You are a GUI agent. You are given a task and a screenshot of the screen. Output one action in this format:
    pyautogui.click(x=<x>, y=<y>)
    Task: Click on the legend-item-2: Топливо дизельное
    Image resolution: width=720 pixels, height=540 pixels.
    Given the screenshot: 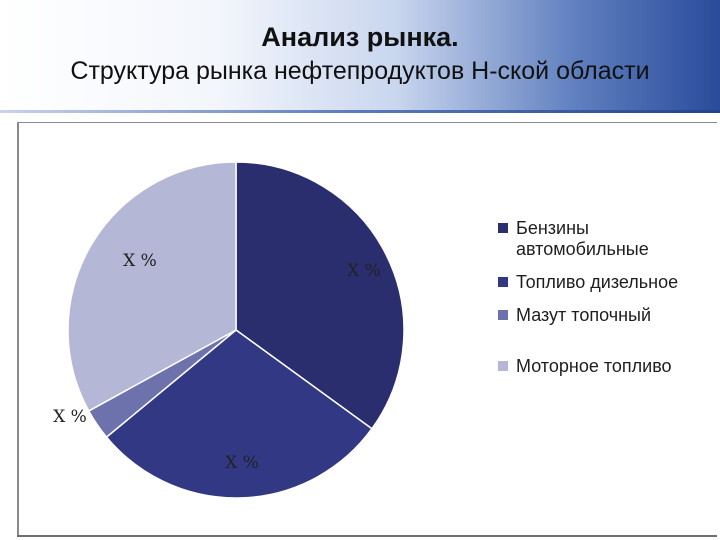 What is the action you would take?
    pyautogui.click(x=598, y=282)
    